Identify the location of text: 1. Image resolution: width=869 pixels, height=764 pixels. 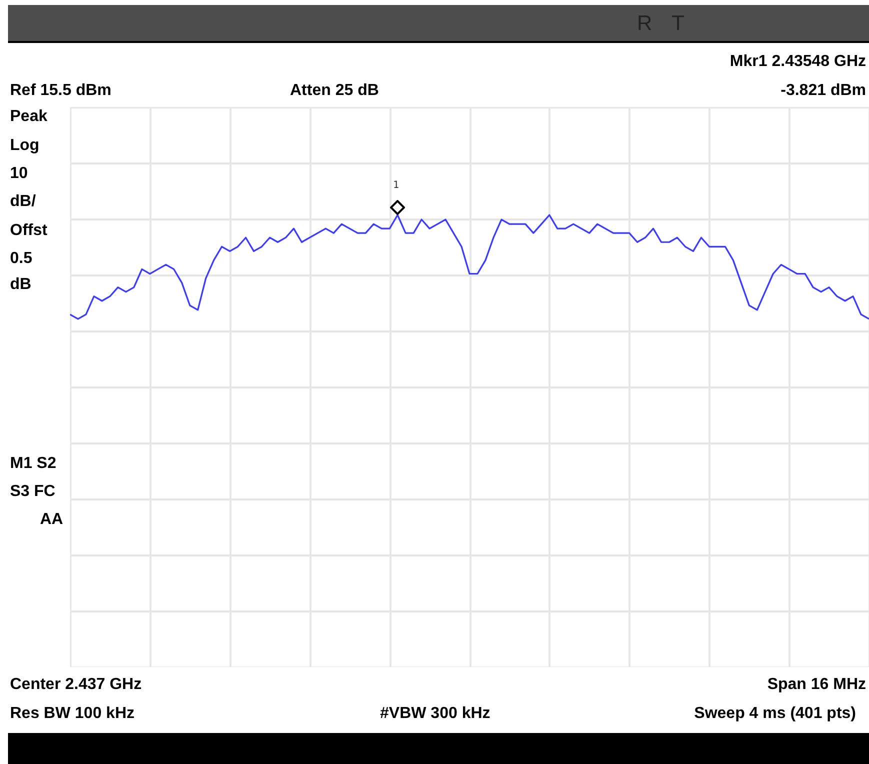
(396, 185).